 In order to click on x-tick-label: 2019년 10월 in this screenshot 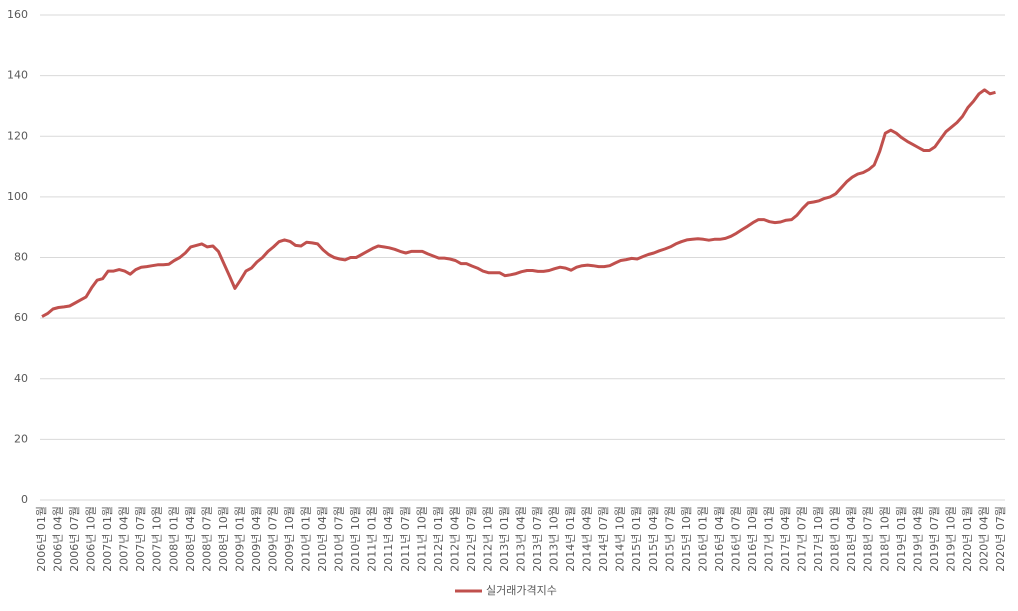, I will do `click(950, 539)`.